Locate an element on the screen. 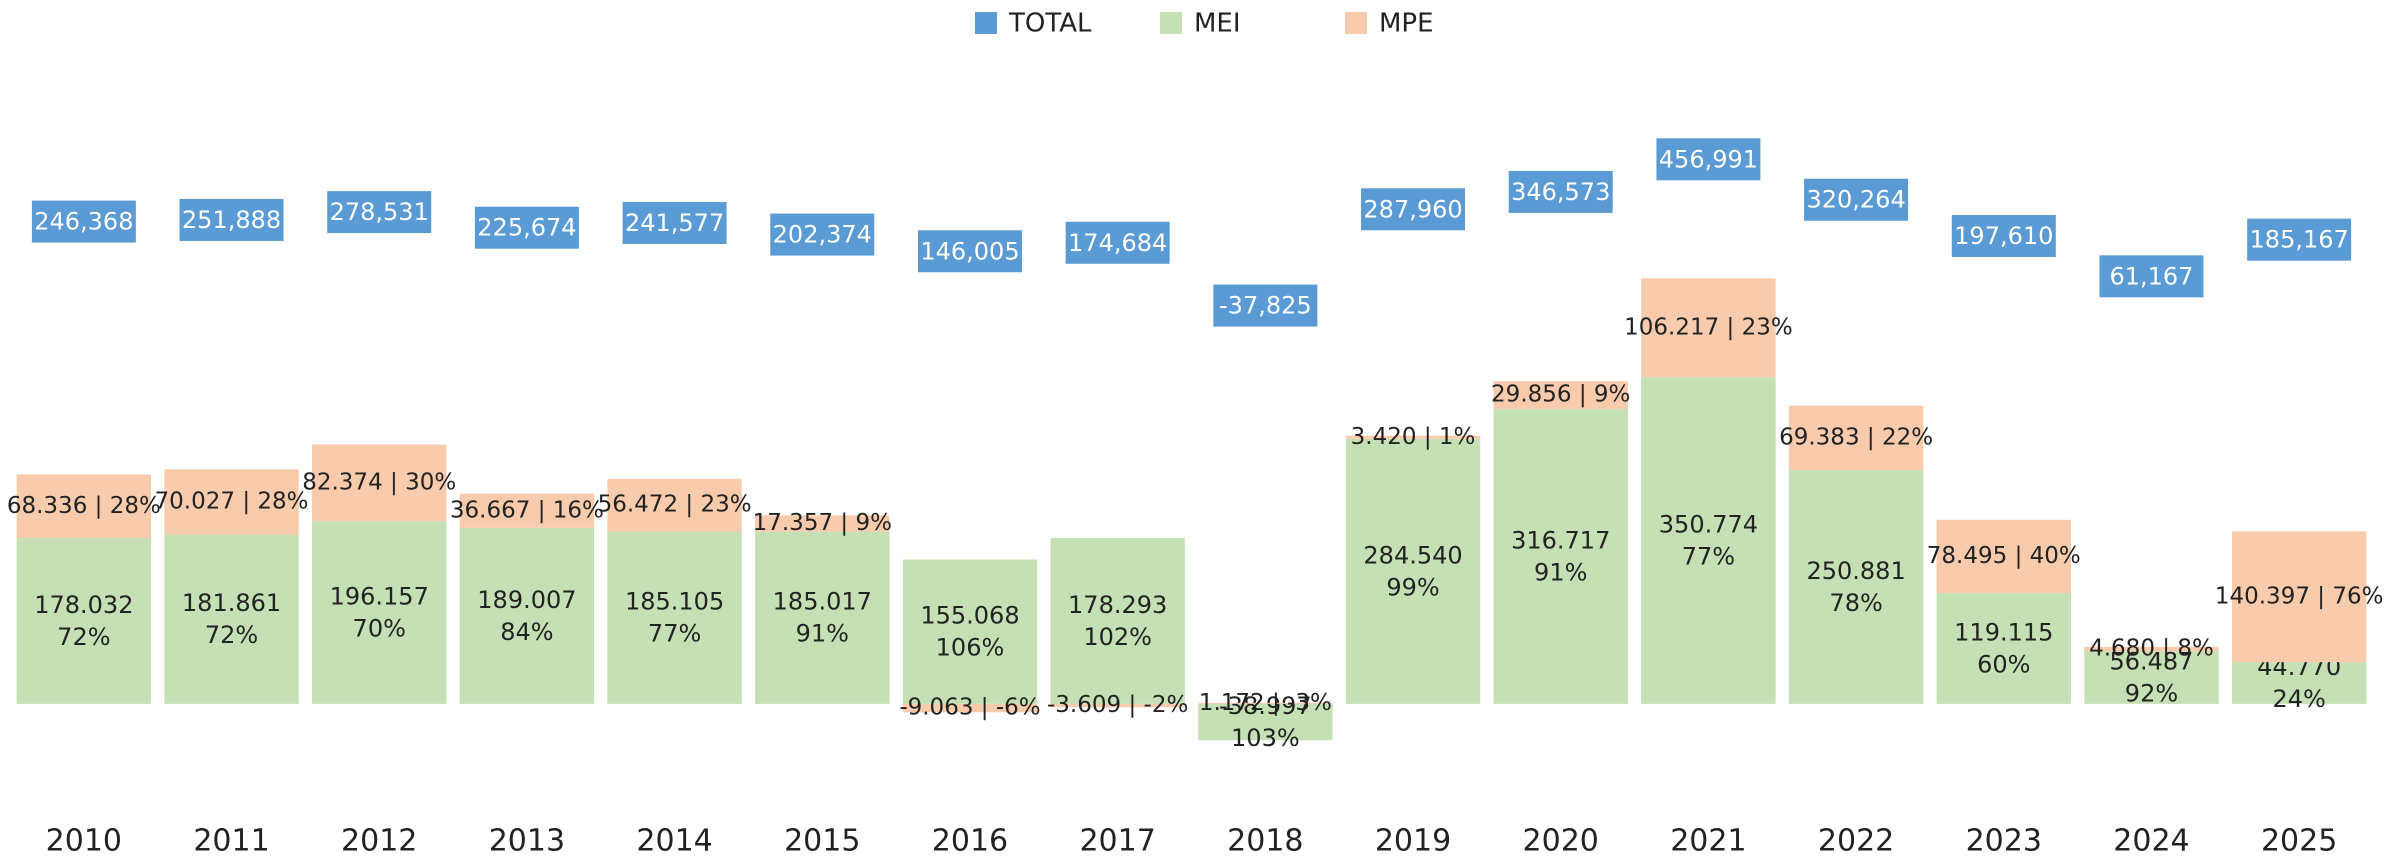 The height and width of the screenshot is (857, 2392). data-label: 72% is located at coordinates (83, 637).